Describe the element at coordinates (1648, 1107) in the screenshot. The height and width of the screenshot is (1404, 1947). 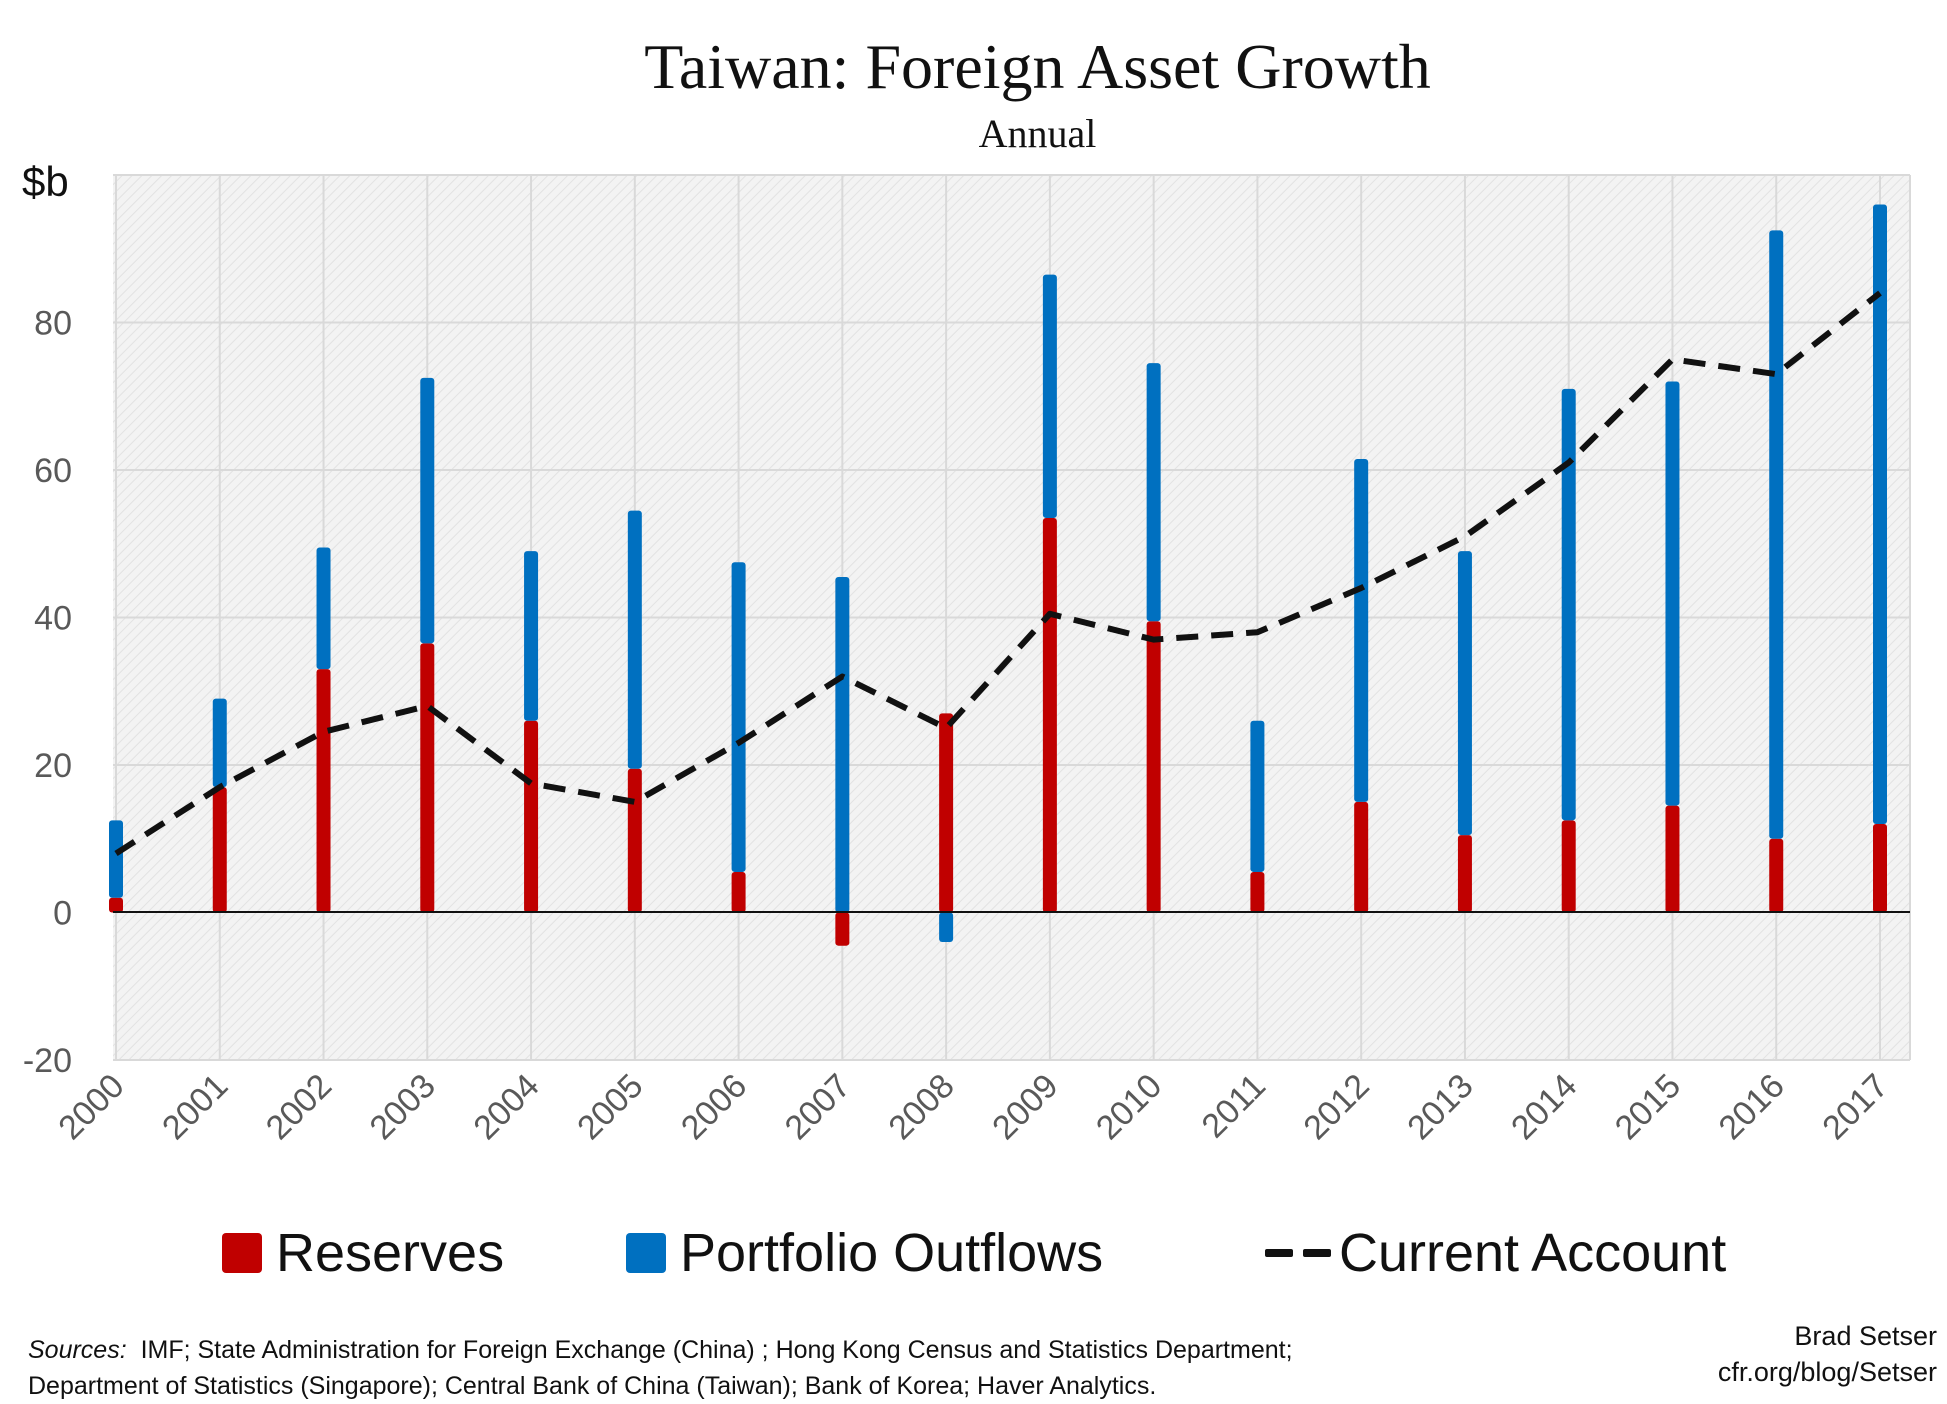
I see `x-tick-label: 2015` at that location.